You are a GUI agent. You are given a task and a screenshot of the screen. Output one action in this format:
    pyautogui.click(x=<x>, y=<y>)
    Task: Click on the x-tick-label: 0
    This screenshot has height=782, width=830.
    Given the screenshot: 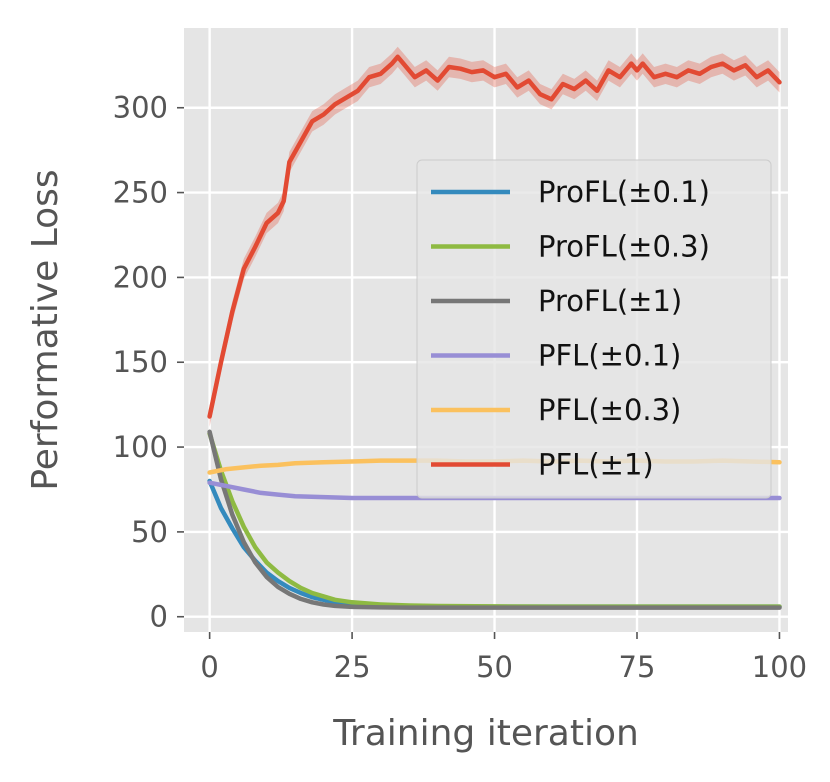 What is the action you would take?
    pyautogui.click(x=209, y=667)
    